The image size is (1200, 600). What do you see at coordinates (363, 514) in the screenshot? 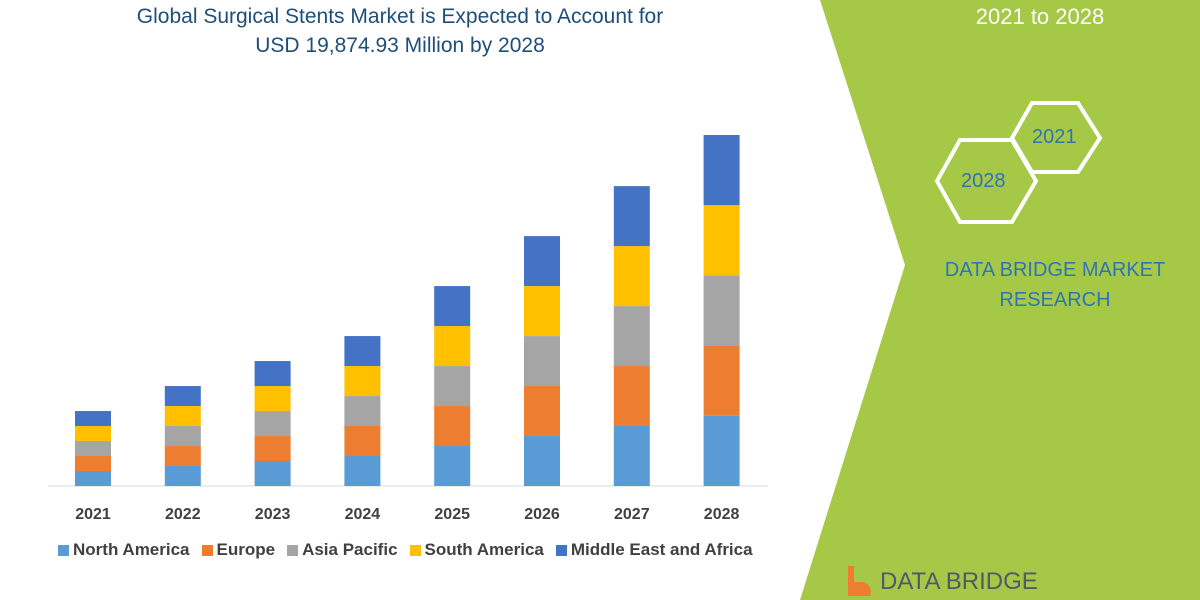
I see `x-tick-label: 2024` at bounding box center [363, 514].